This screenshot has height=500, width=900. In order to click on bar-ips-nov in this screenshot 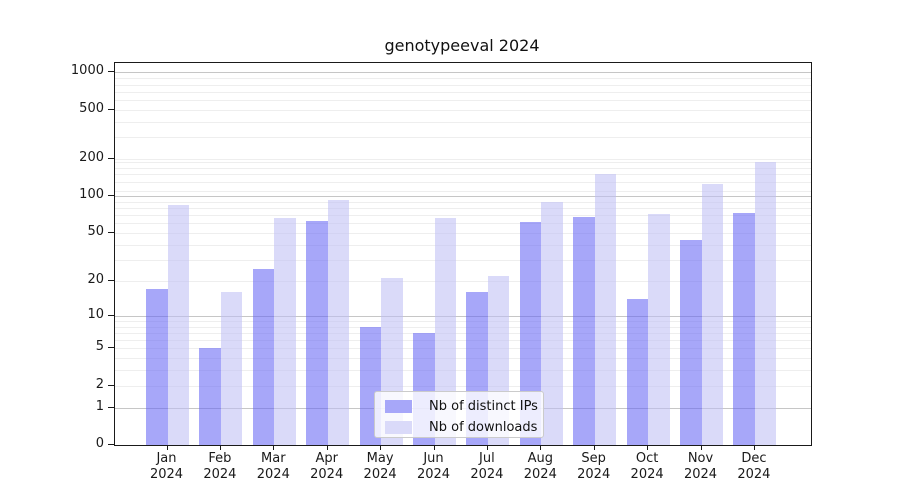, I will do `click(691, 342)`.